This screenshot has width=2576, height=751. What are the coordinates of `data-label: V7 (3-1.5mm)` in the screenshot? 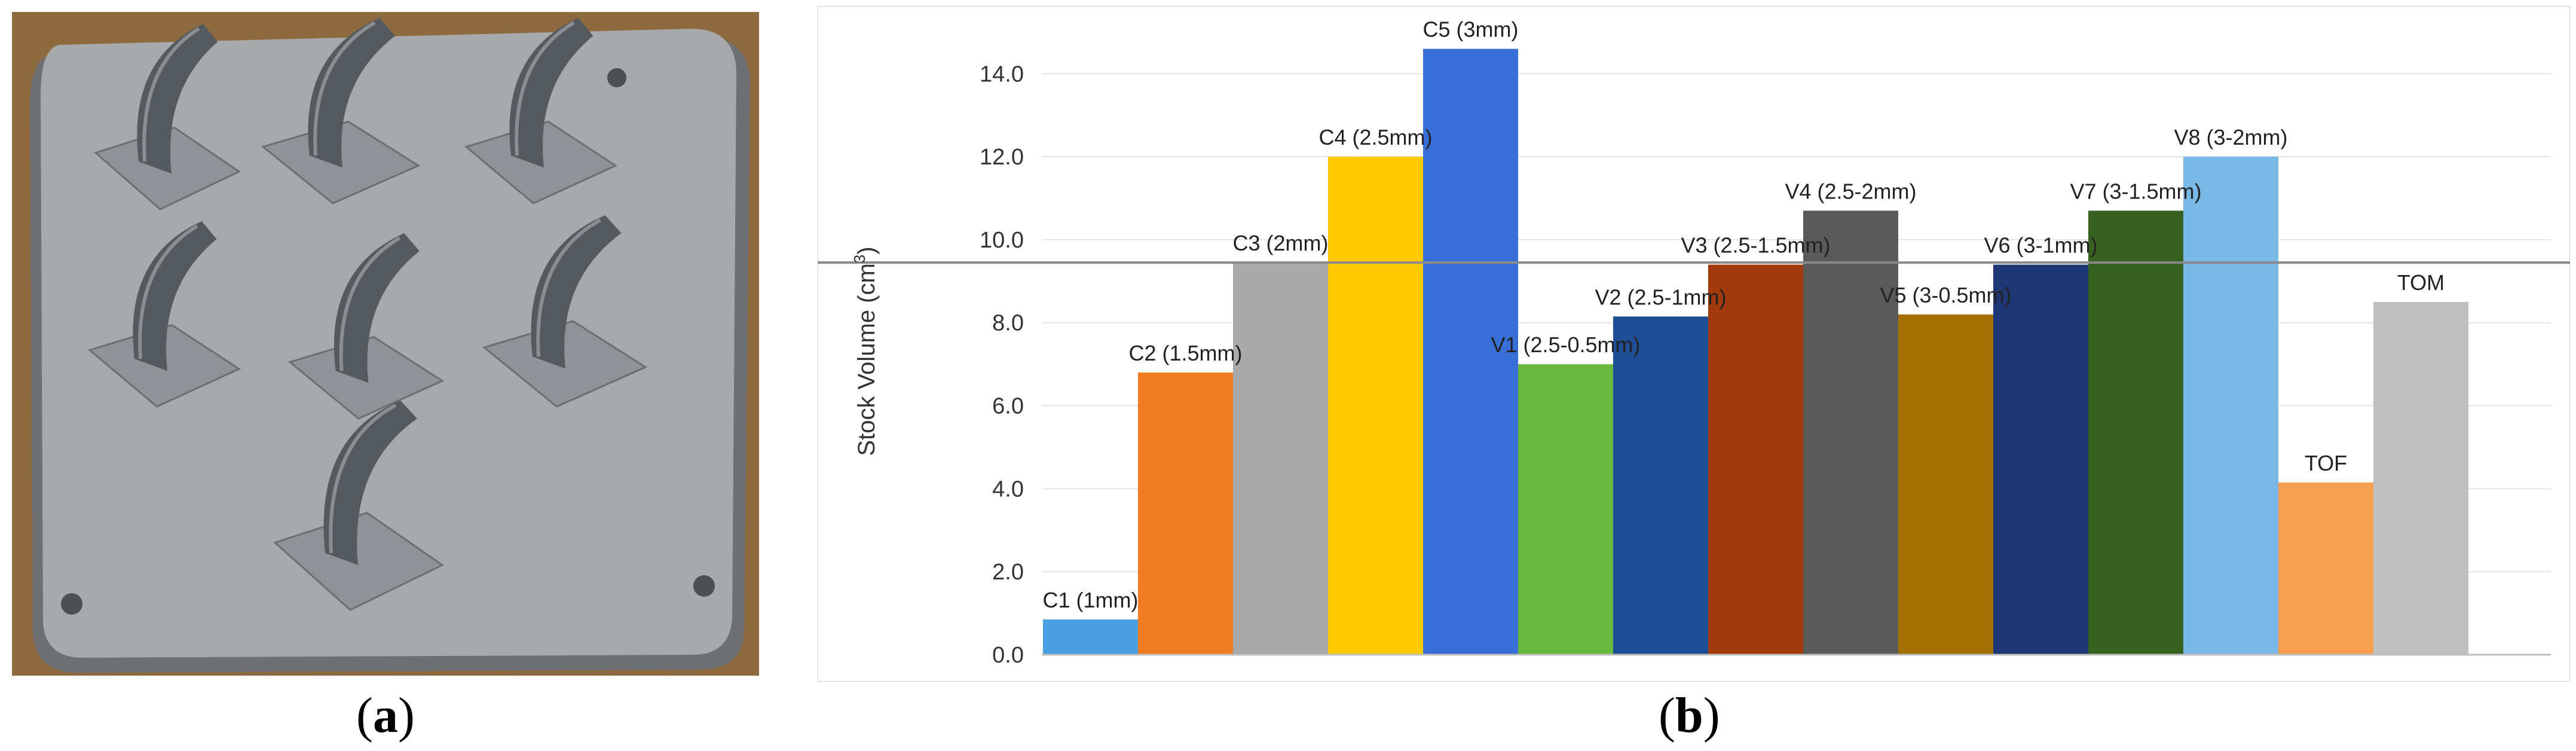 It's located at (2135, 191).